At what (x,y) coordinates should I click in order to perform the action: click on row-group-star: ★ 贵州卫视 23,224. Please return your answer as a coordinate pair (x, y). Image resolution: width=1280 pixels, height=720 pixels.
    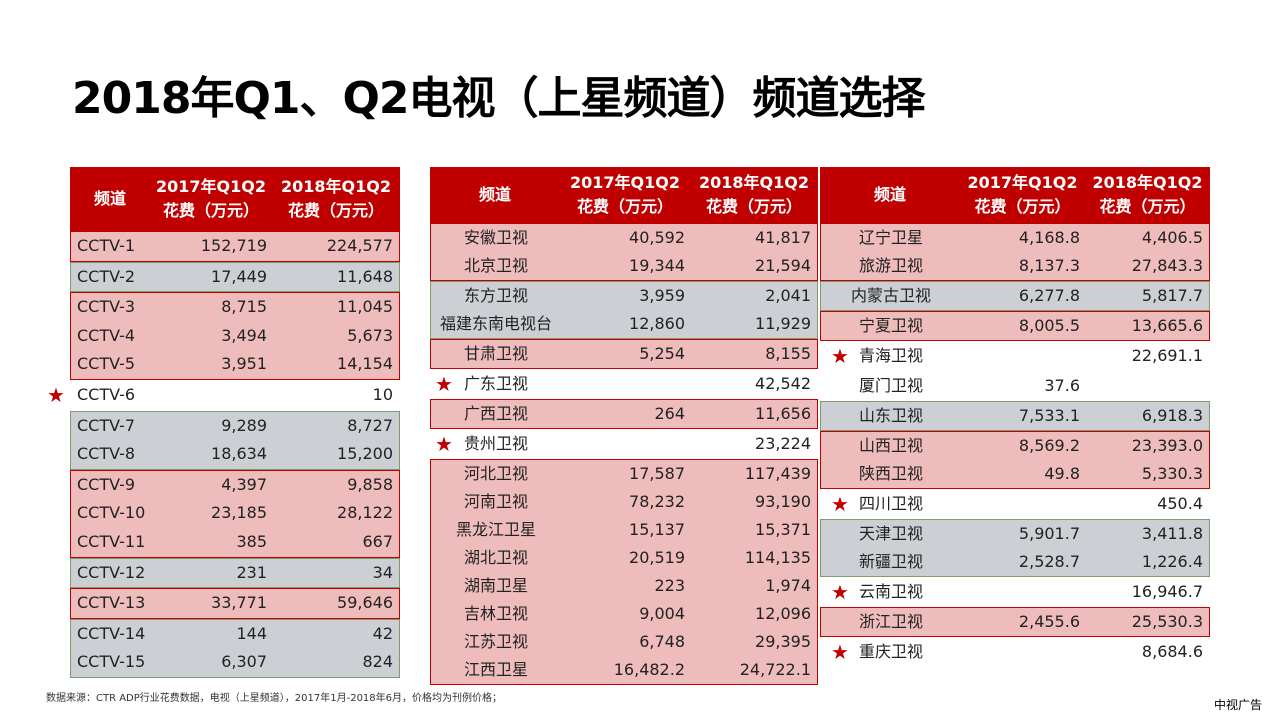
    Looking at the image, I should click on (624, 444).